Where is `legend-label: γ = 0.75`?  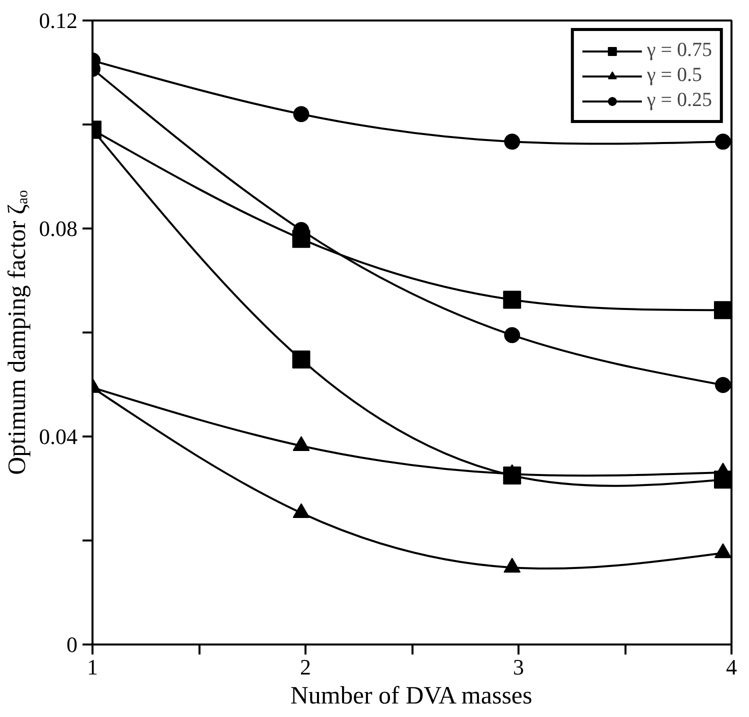
legend-label: γ = 0.75 is located at coordinates (679, 50).